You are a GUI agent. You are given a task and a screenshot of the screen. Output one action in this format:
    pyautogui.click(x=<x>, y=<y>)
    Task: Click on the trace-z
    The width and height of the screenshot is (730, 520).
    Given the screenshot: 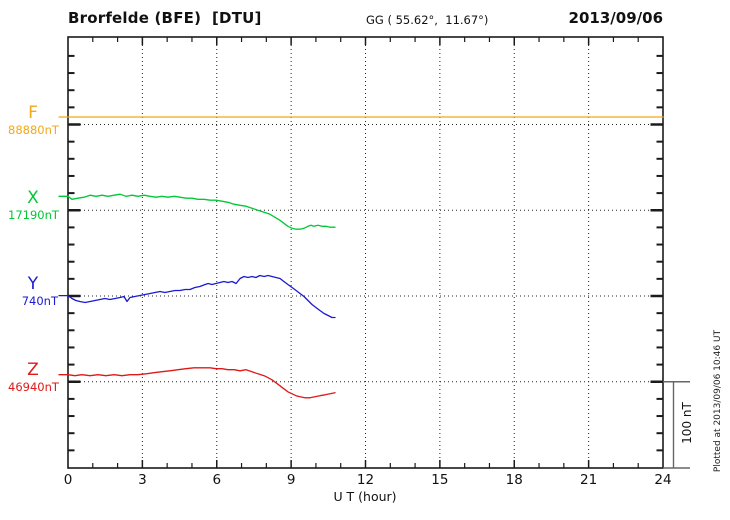 What is the action you would take?
    pyautogui.click(x=197, y=383)
    